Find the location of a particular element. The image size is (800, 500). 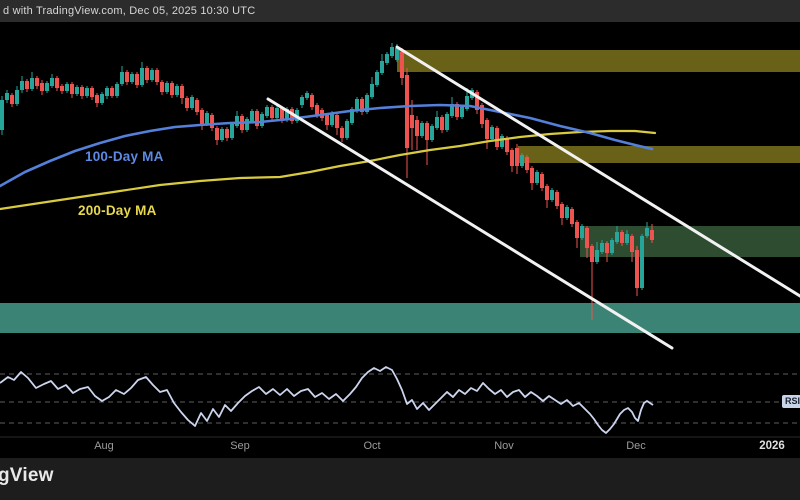

x-axis-label-year: 2026 is located at coordinates (772, 446).